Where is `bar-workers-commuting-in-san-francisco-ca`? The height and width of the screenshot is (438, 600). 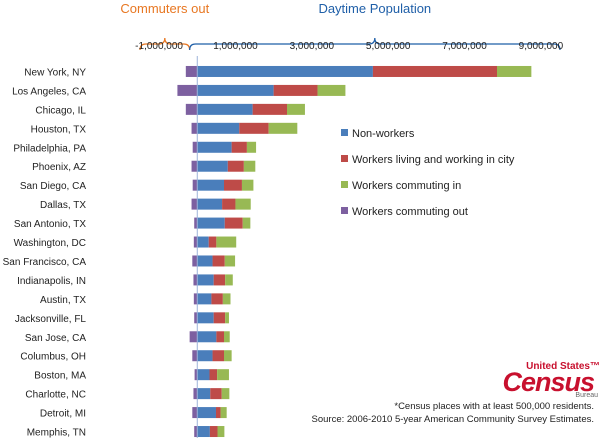 bar-workers-commuting-in-san-francisco-ca is located at coordinates (230, 261).